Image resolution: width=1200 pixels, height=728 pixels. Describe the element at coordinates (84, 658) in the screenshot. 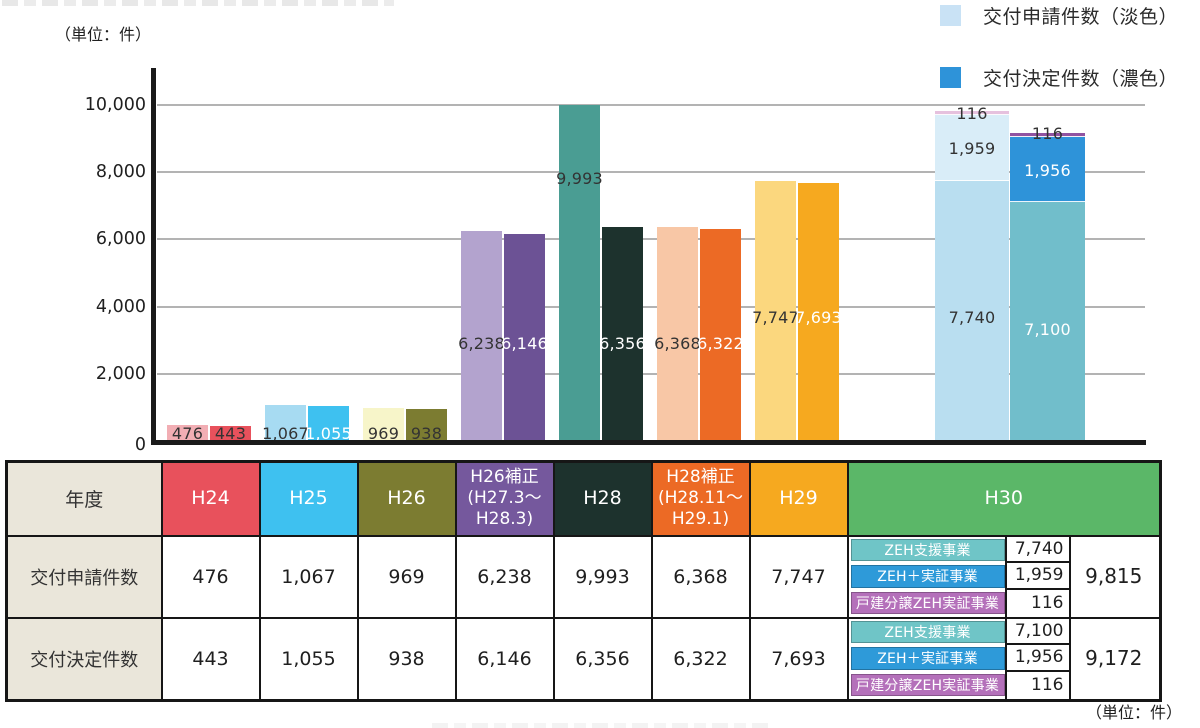

I see `row-label: 交付決定件数` at that location.